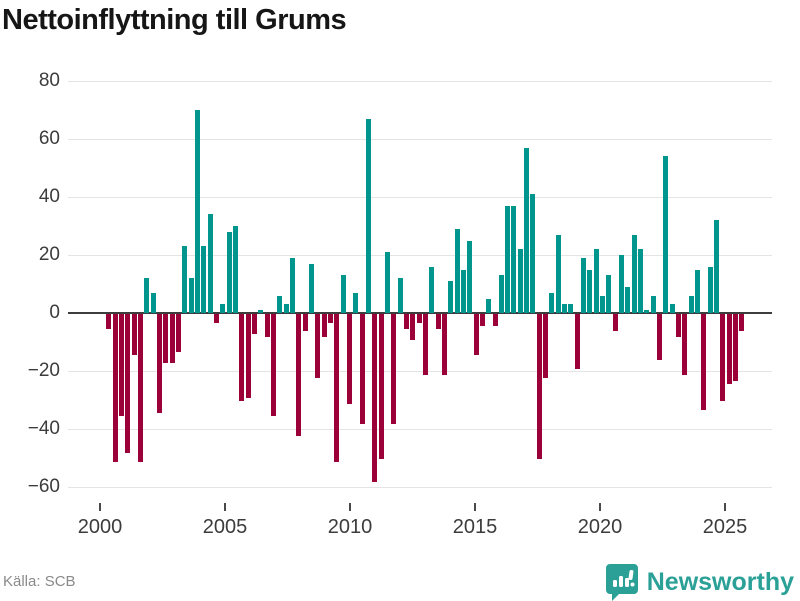  What do you see at coordinates (628, 299) in the screenshot?
I see `bar-2020Q4` at bounding box center [628, 299].